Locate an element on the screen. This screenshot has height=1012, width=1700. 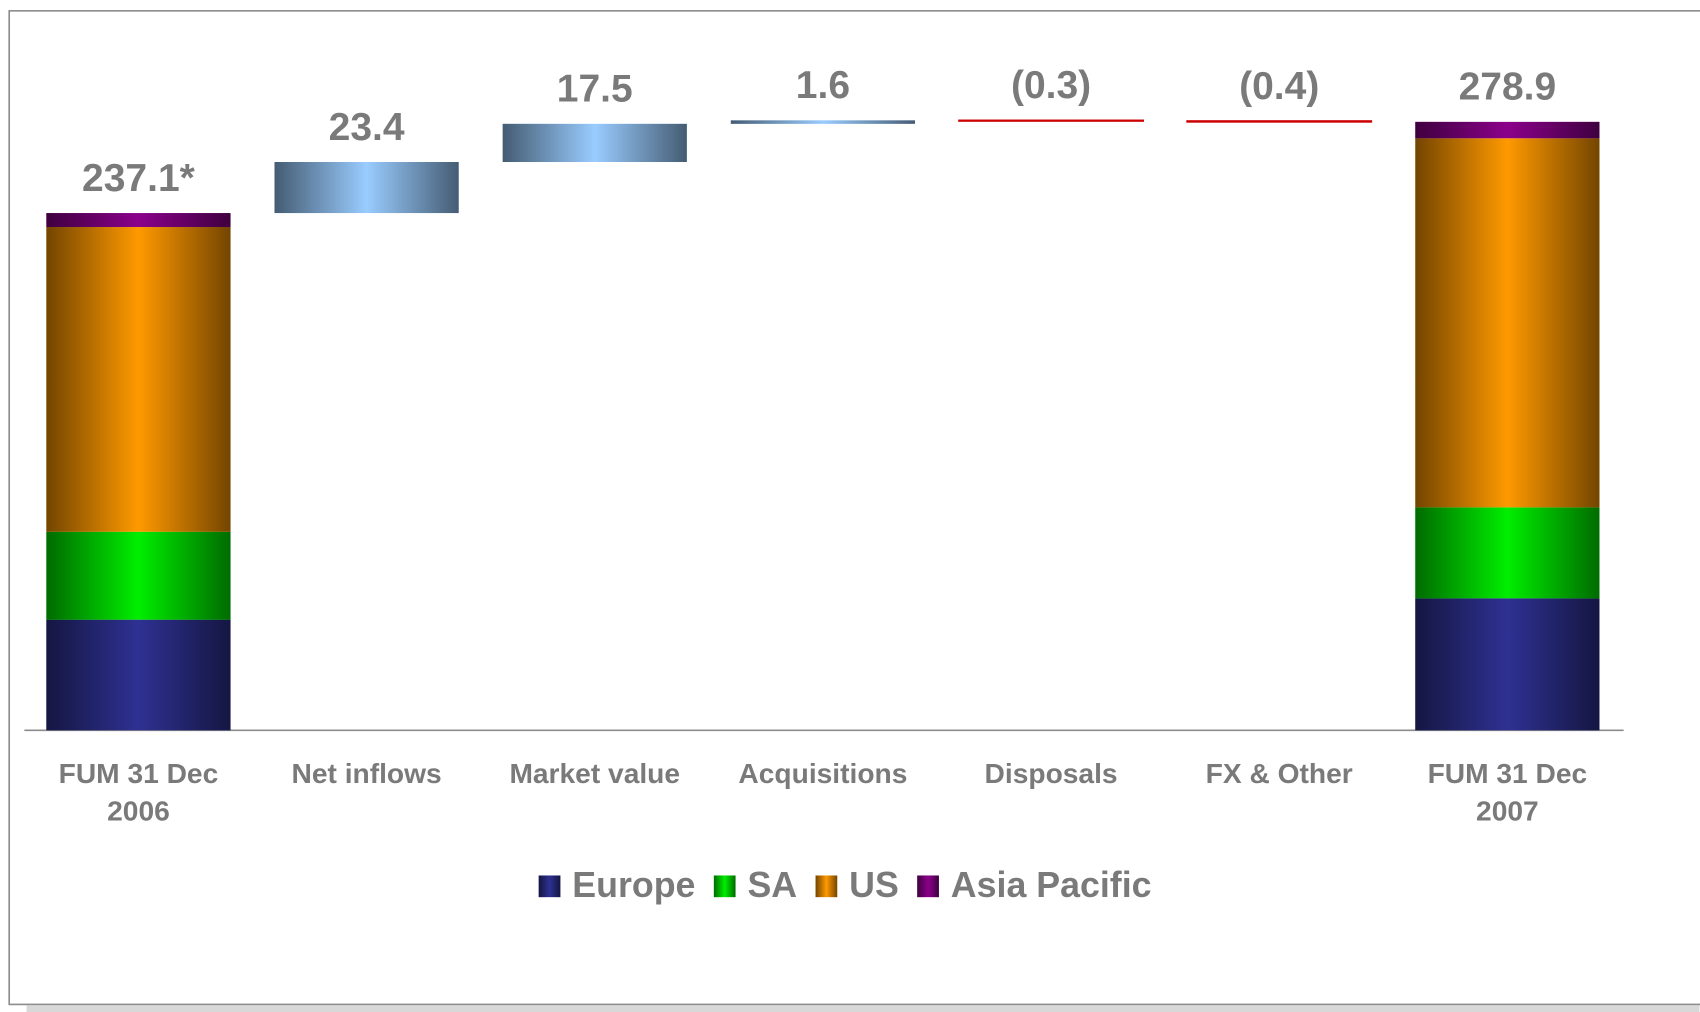
x-tick-label: FX & Other is located at coordinates (1279, 773).